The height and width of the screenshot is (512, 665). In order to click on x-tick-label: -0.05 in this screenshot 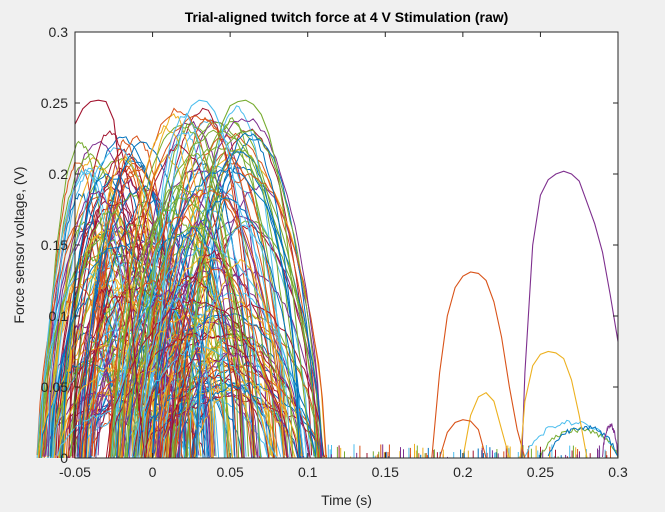, I will do `click(75, 472)`.